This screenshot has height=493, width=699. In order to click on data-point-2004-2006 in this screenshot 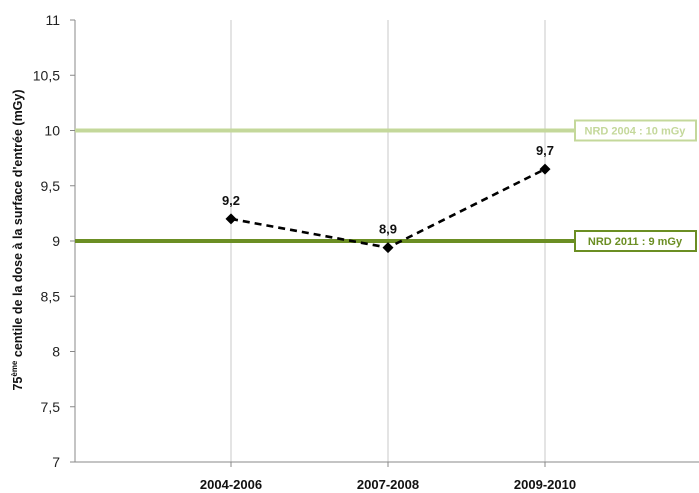, I will do `click(231, 219)`.